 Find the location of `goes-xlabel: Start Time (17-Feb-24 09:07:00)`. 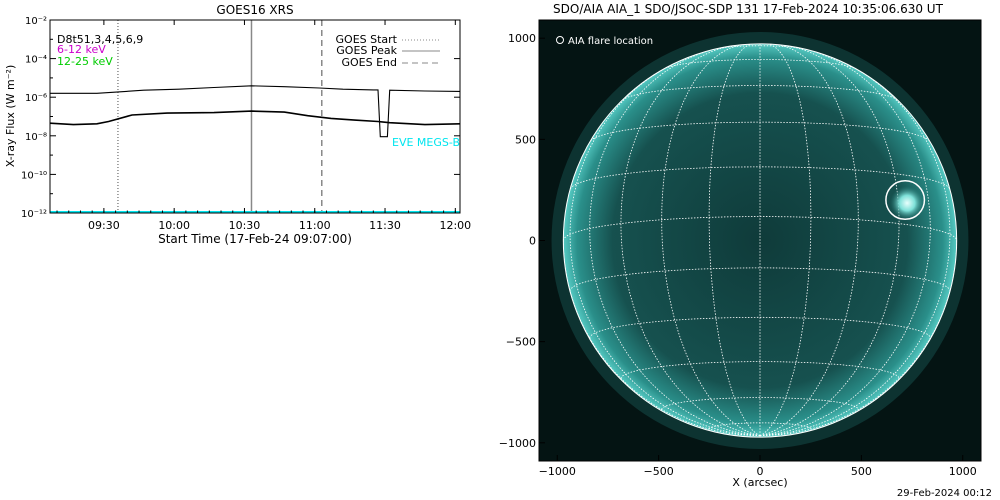

goes-xlabel: Start Time (17-Feb-24 09:07:00) is located at coordinates (255, 239).